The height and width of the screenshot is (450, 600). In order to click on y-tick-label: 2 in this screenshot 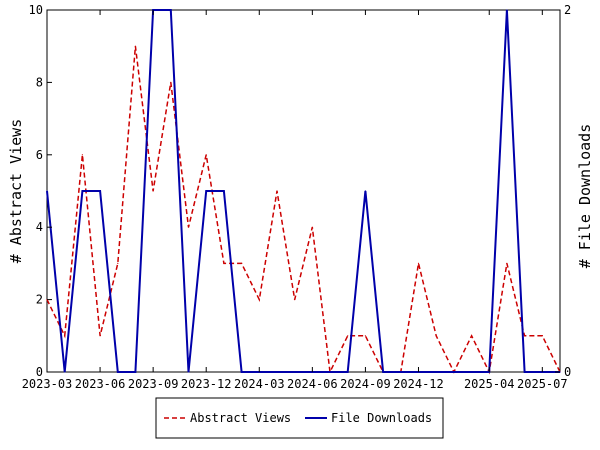, I will do `click(39, 300)`.